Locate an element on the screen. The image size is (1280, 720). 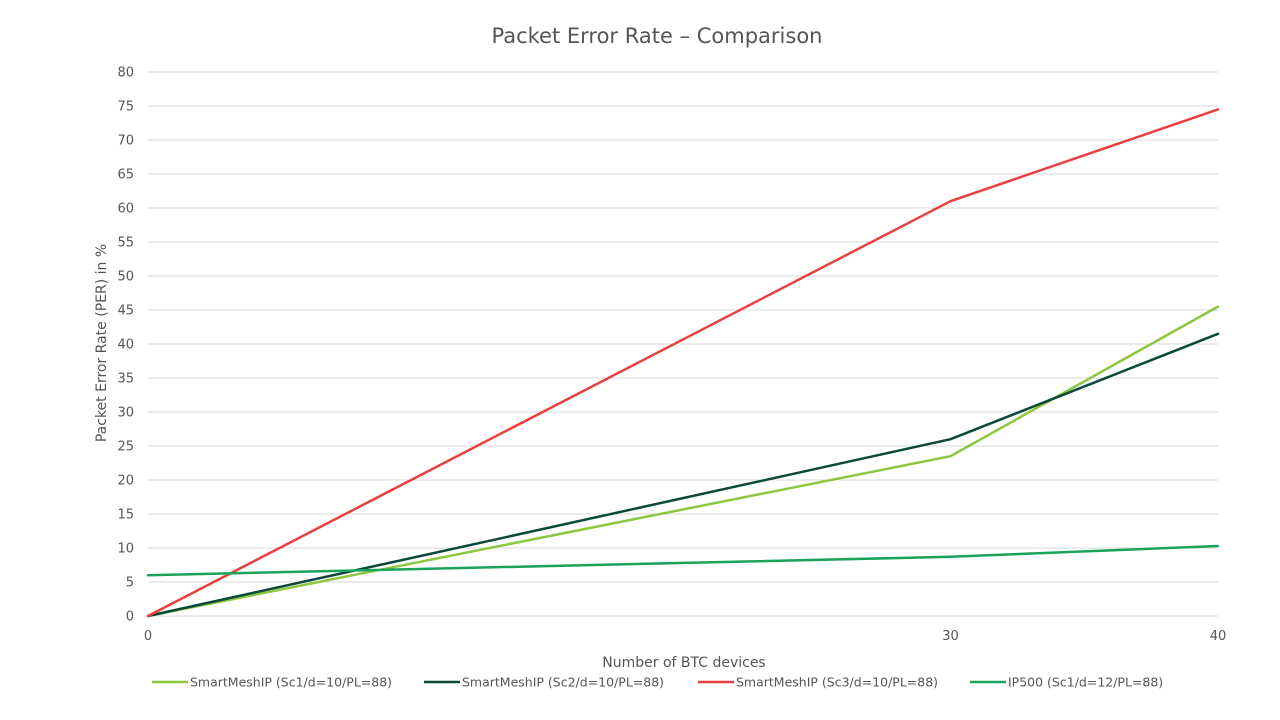
x-tick-label: 40 is located at coordinates (1218, 636).